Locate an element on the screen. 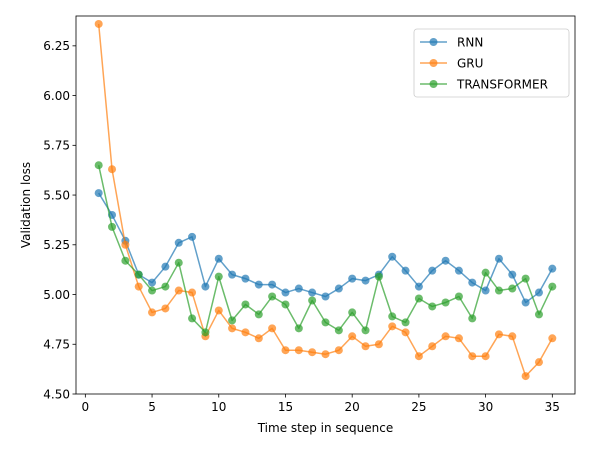 Image resolution: width=599 pixels, height=456 pixels. x-tick-label: 15 is located at coordinates (285, 407).